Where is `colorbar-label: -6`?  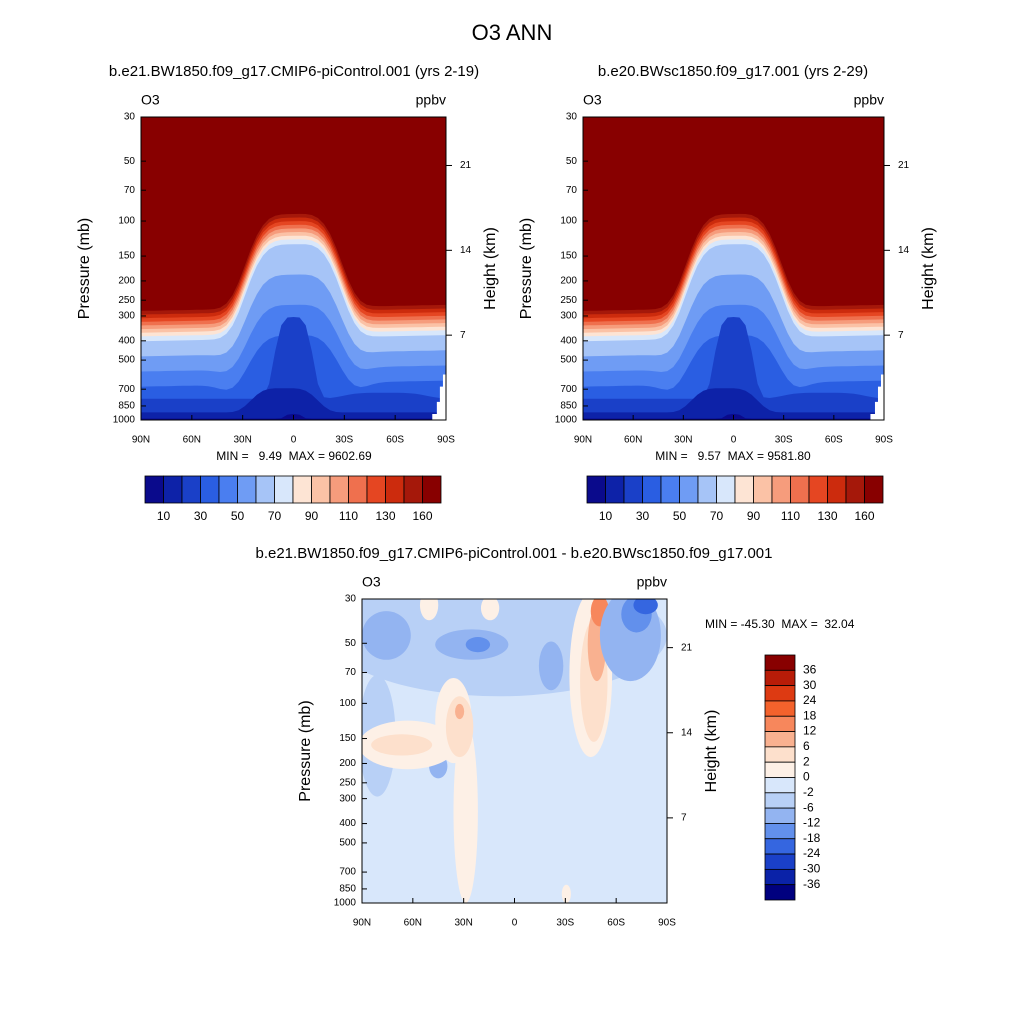
colorbar-label: -6 is located at coordinates (808, 807).